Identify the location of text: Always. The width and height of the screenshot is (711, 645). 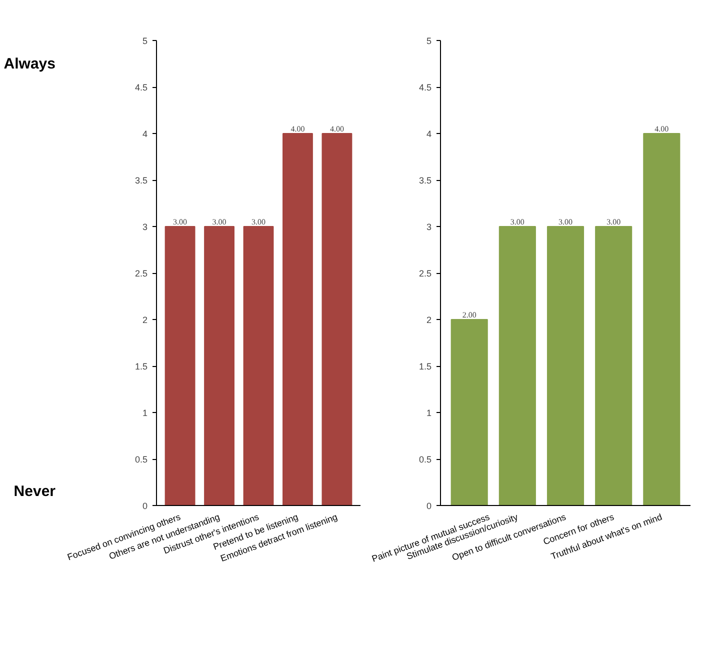
(30, 63).